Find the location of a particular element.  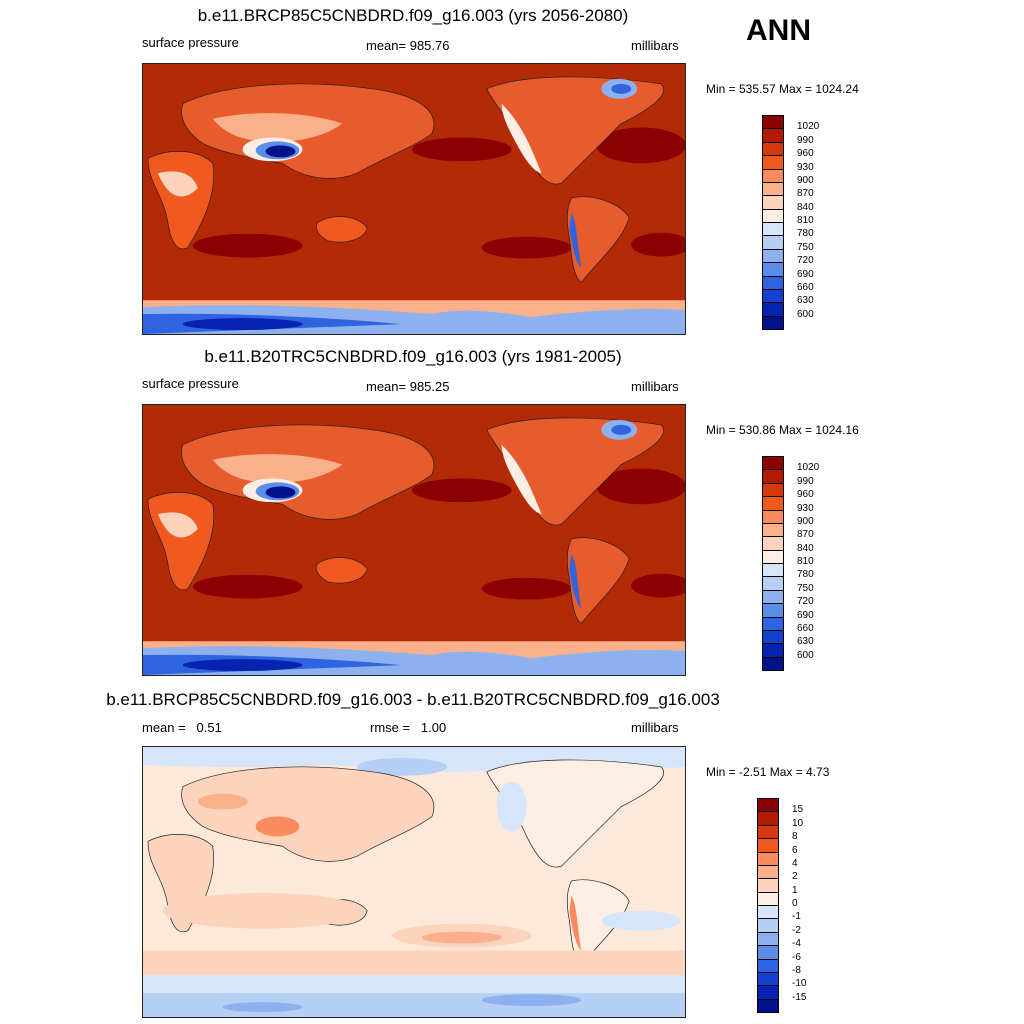

panel-1-map is located at coordinates (414, 199).